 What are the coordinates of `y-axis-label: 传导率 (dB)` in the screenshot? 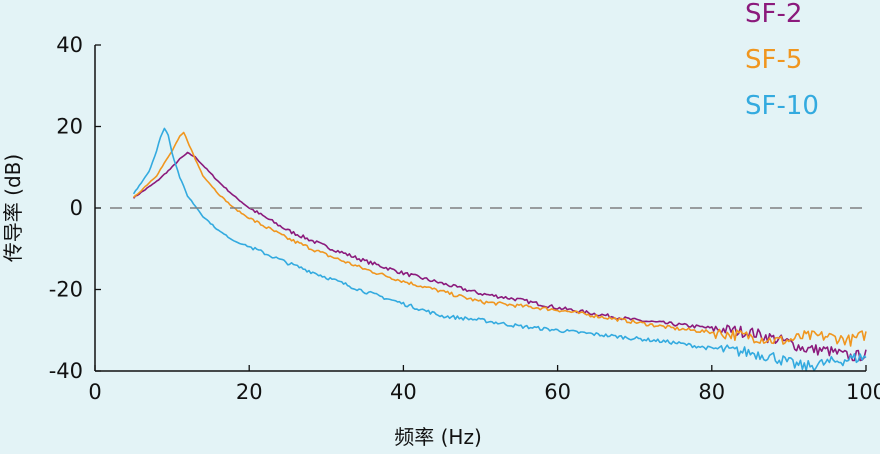 It's located at (13, 208).